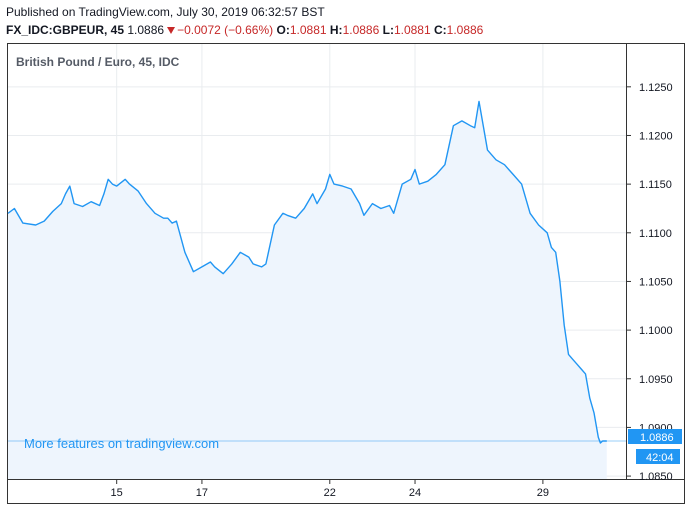 The height and width of the screenshot is (511, 691). Describe the element at coordinates (655, 185) in the screenshot. I see `price-tick-label: 1.1150` at that location.